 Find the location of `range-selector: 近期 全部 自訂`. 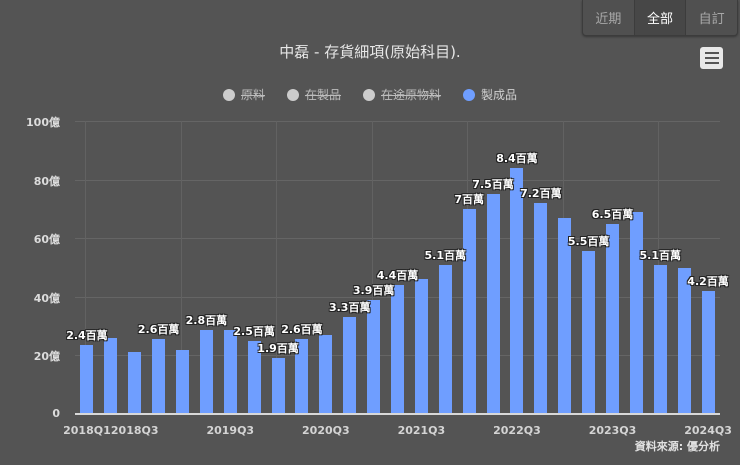

range-selector: 近期 全部 自訂 is located at coordinates (660, 18).